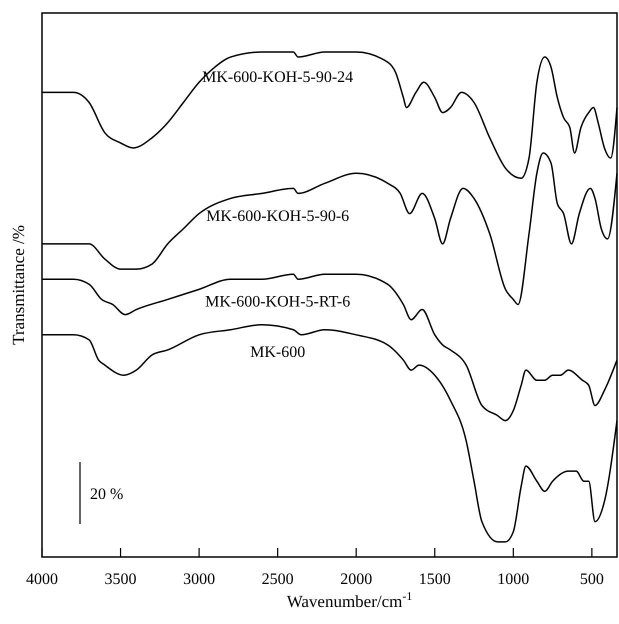  Describe the element at coordinates (199, 579) in the screenshot. I see `x-tick-label: 3000` at that location.